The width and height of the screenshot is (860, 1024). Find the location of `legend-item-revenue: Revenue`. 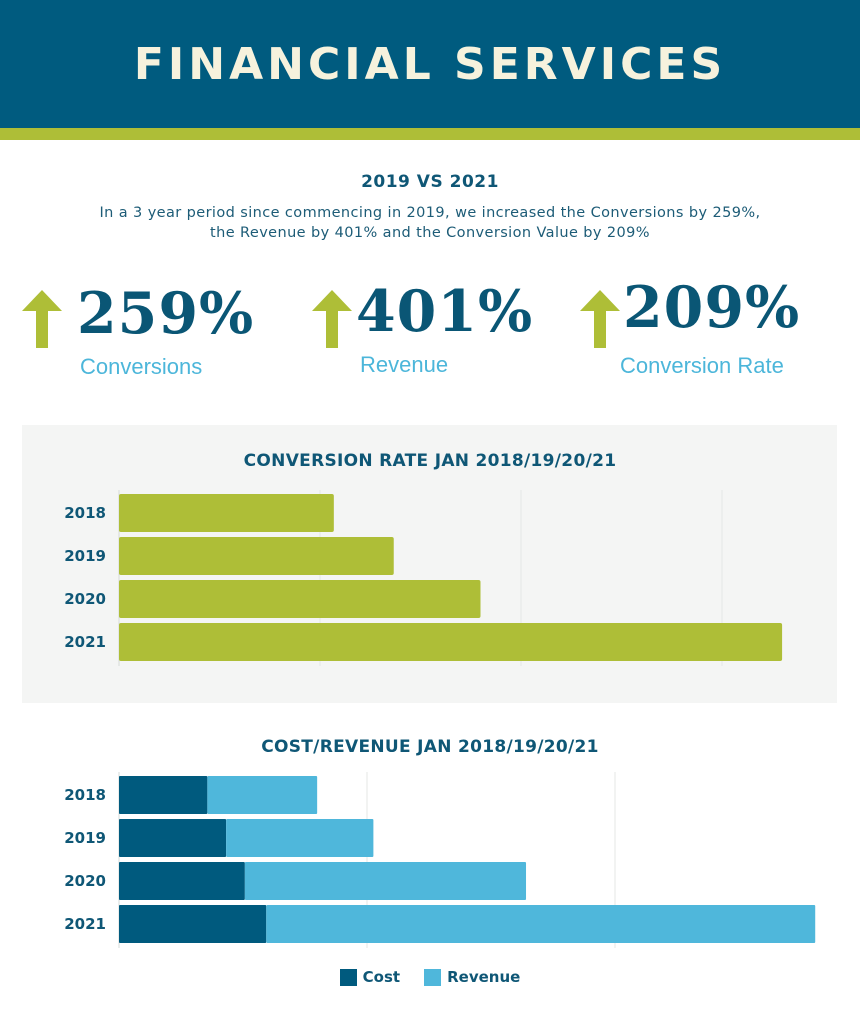

legend-item-revenue: Revenue is located at coordinates (472, 977).